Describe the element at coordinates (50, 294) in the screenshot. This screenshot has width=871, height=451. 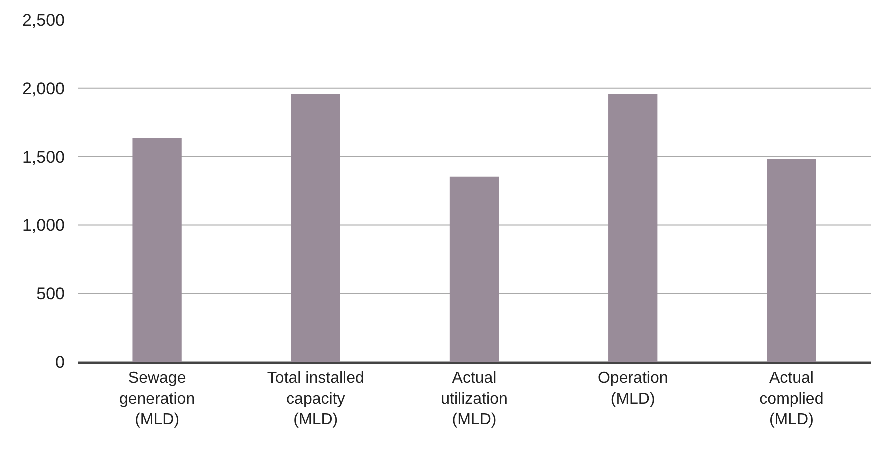
I see `y-tick-label: 500` at that location.